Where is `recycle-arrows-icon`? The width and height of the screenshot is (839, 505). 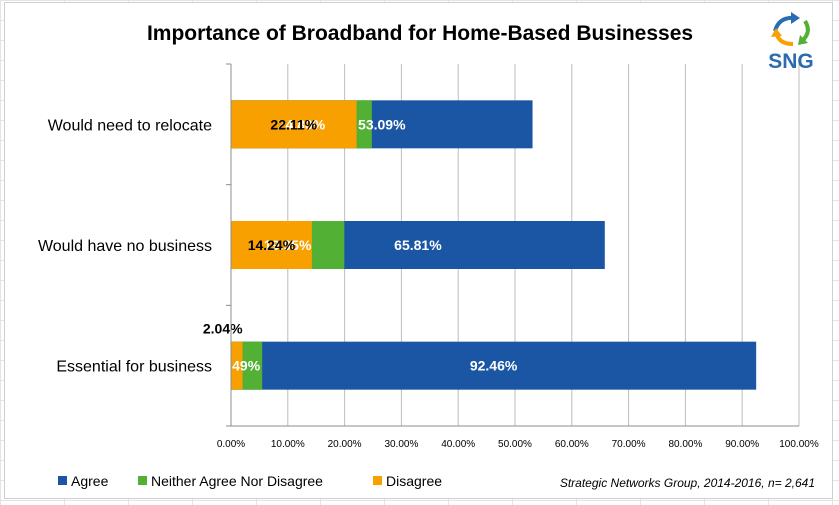
recycle-arrows-icon is located at coordinates (790, 29).